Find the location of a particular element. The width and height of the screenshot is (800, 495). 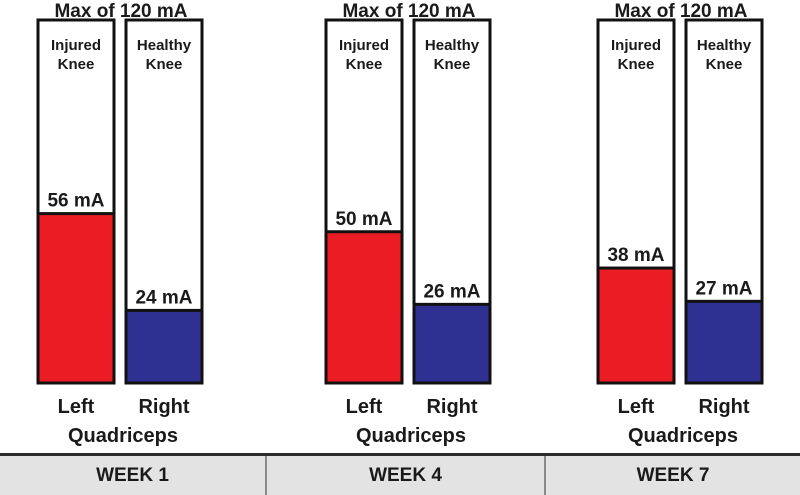

data-label: 38 mA is located at coordinates (635, 255).